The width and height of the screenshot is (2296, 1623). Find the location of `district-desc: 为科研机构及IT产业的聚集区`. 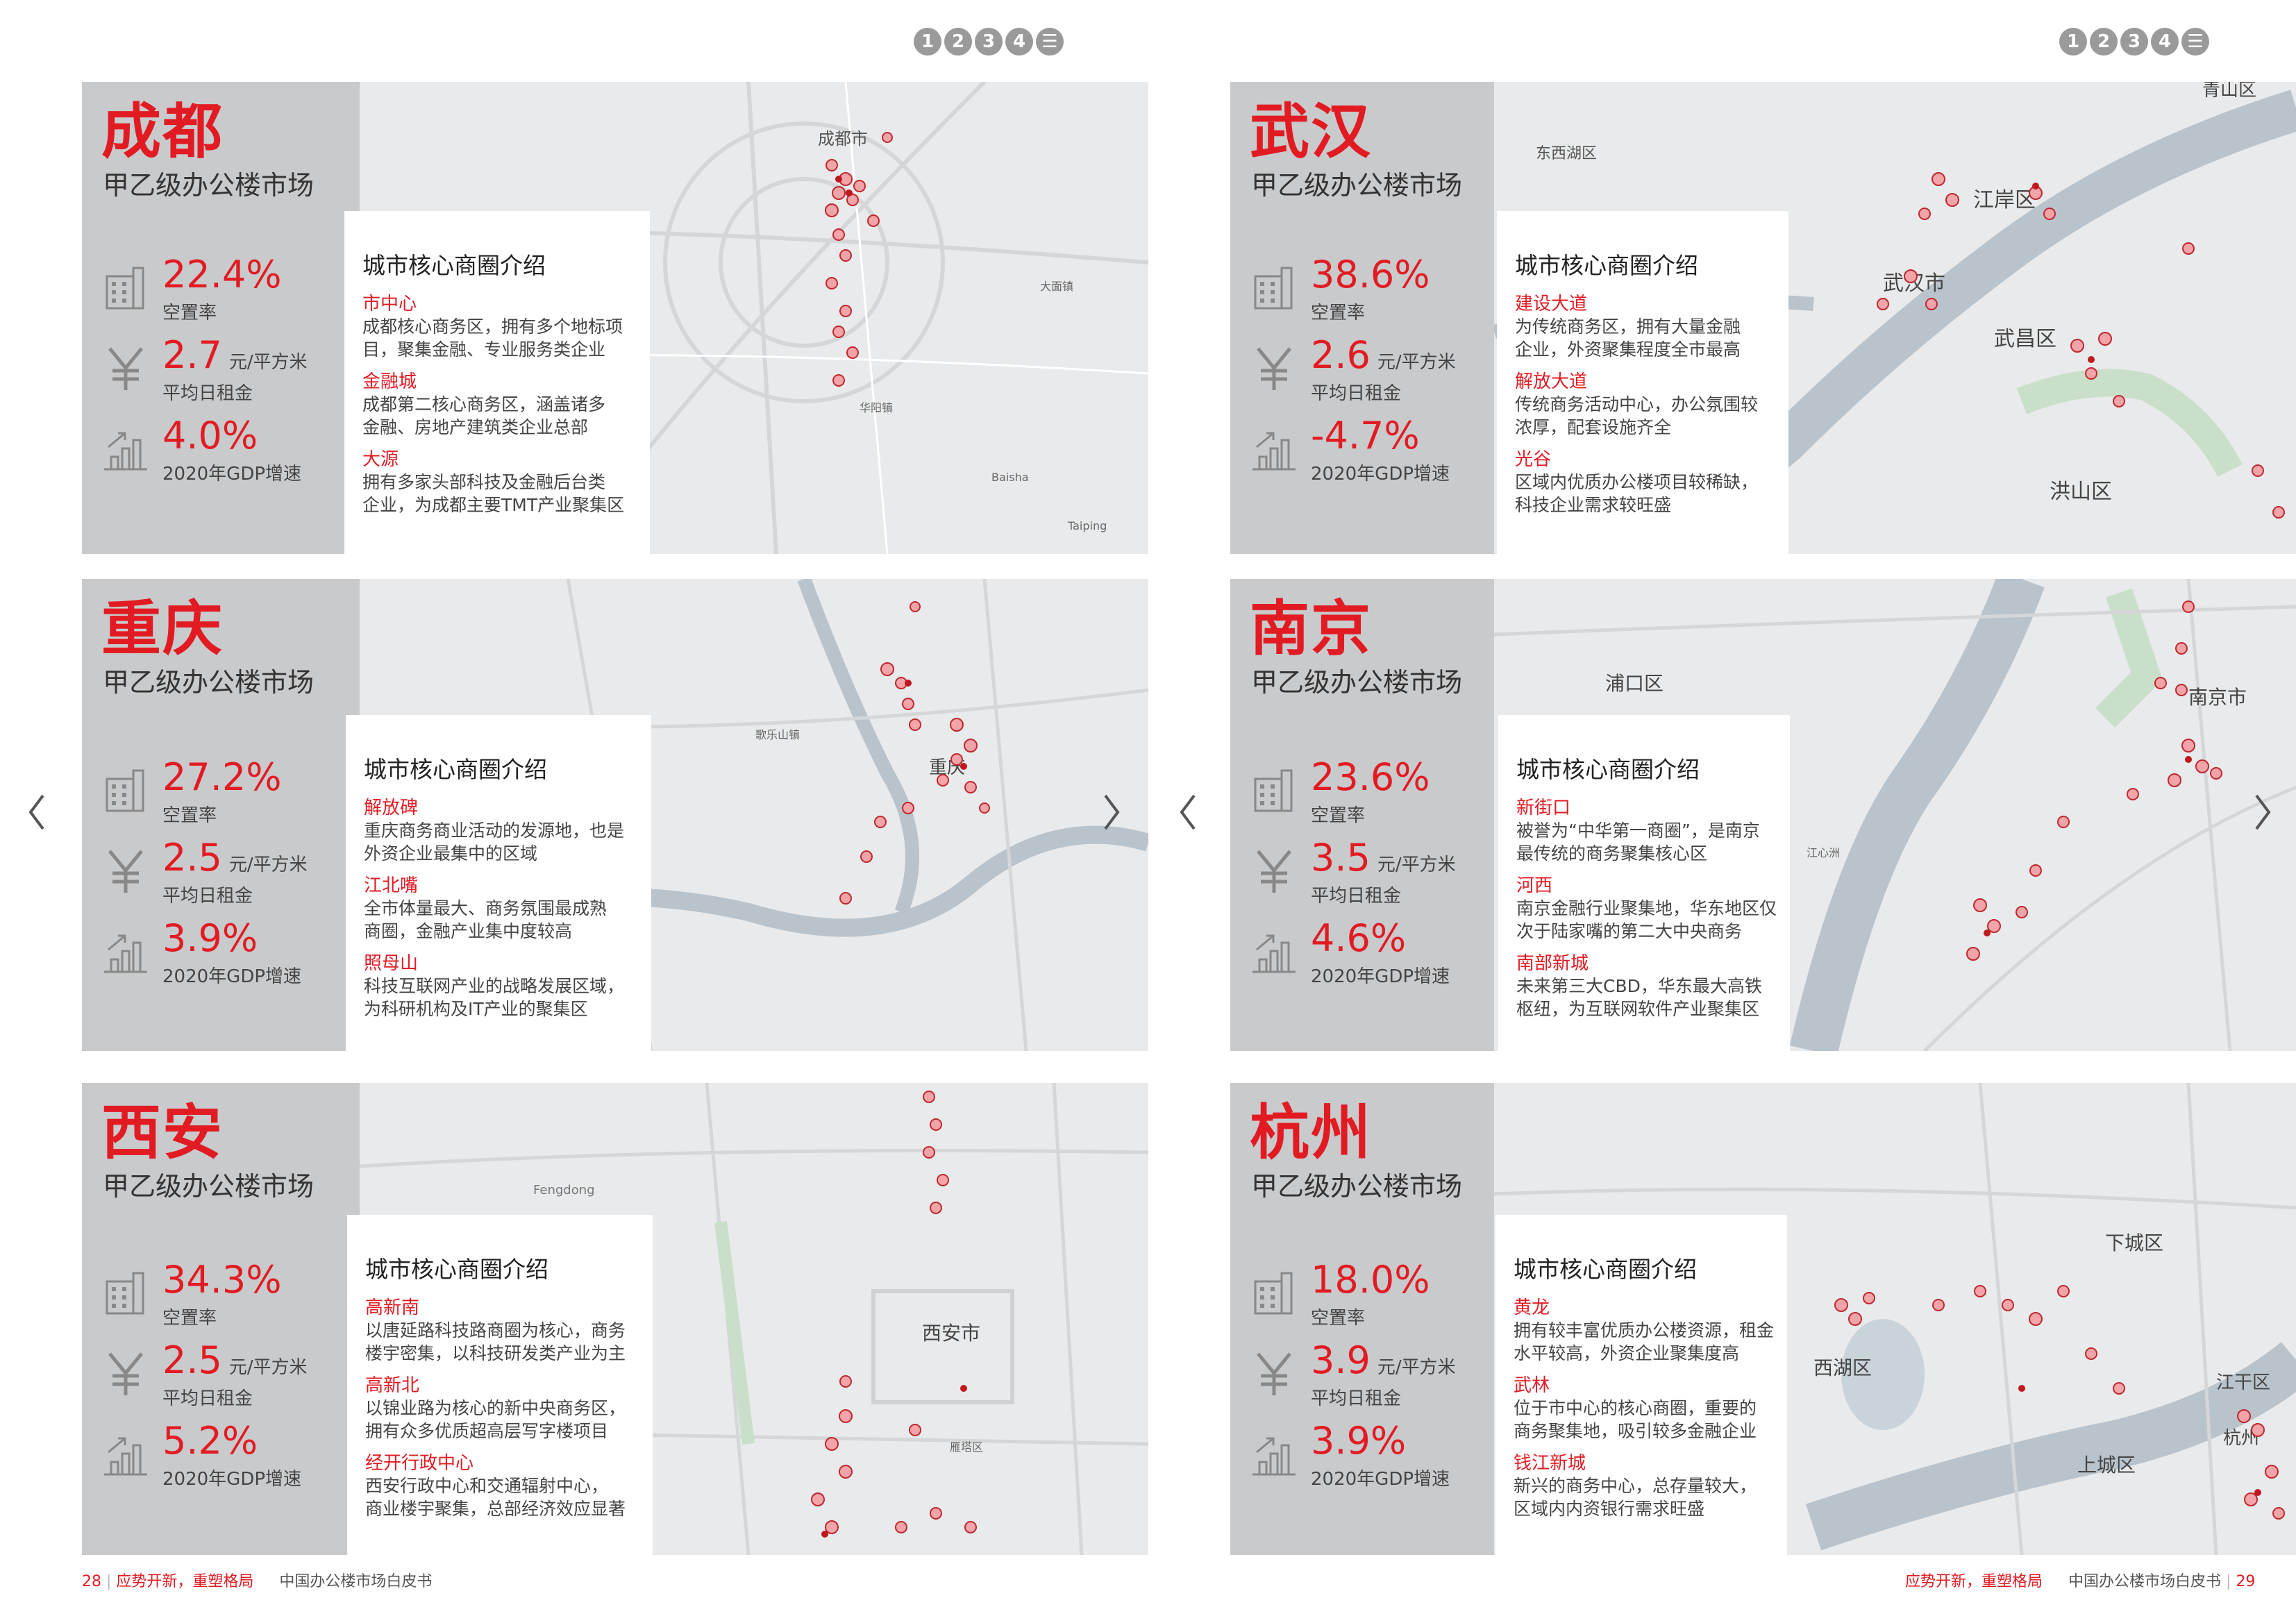

district-desc: 为科研机构及IT产业的聚集区 is located at coordinates (476, 1009).